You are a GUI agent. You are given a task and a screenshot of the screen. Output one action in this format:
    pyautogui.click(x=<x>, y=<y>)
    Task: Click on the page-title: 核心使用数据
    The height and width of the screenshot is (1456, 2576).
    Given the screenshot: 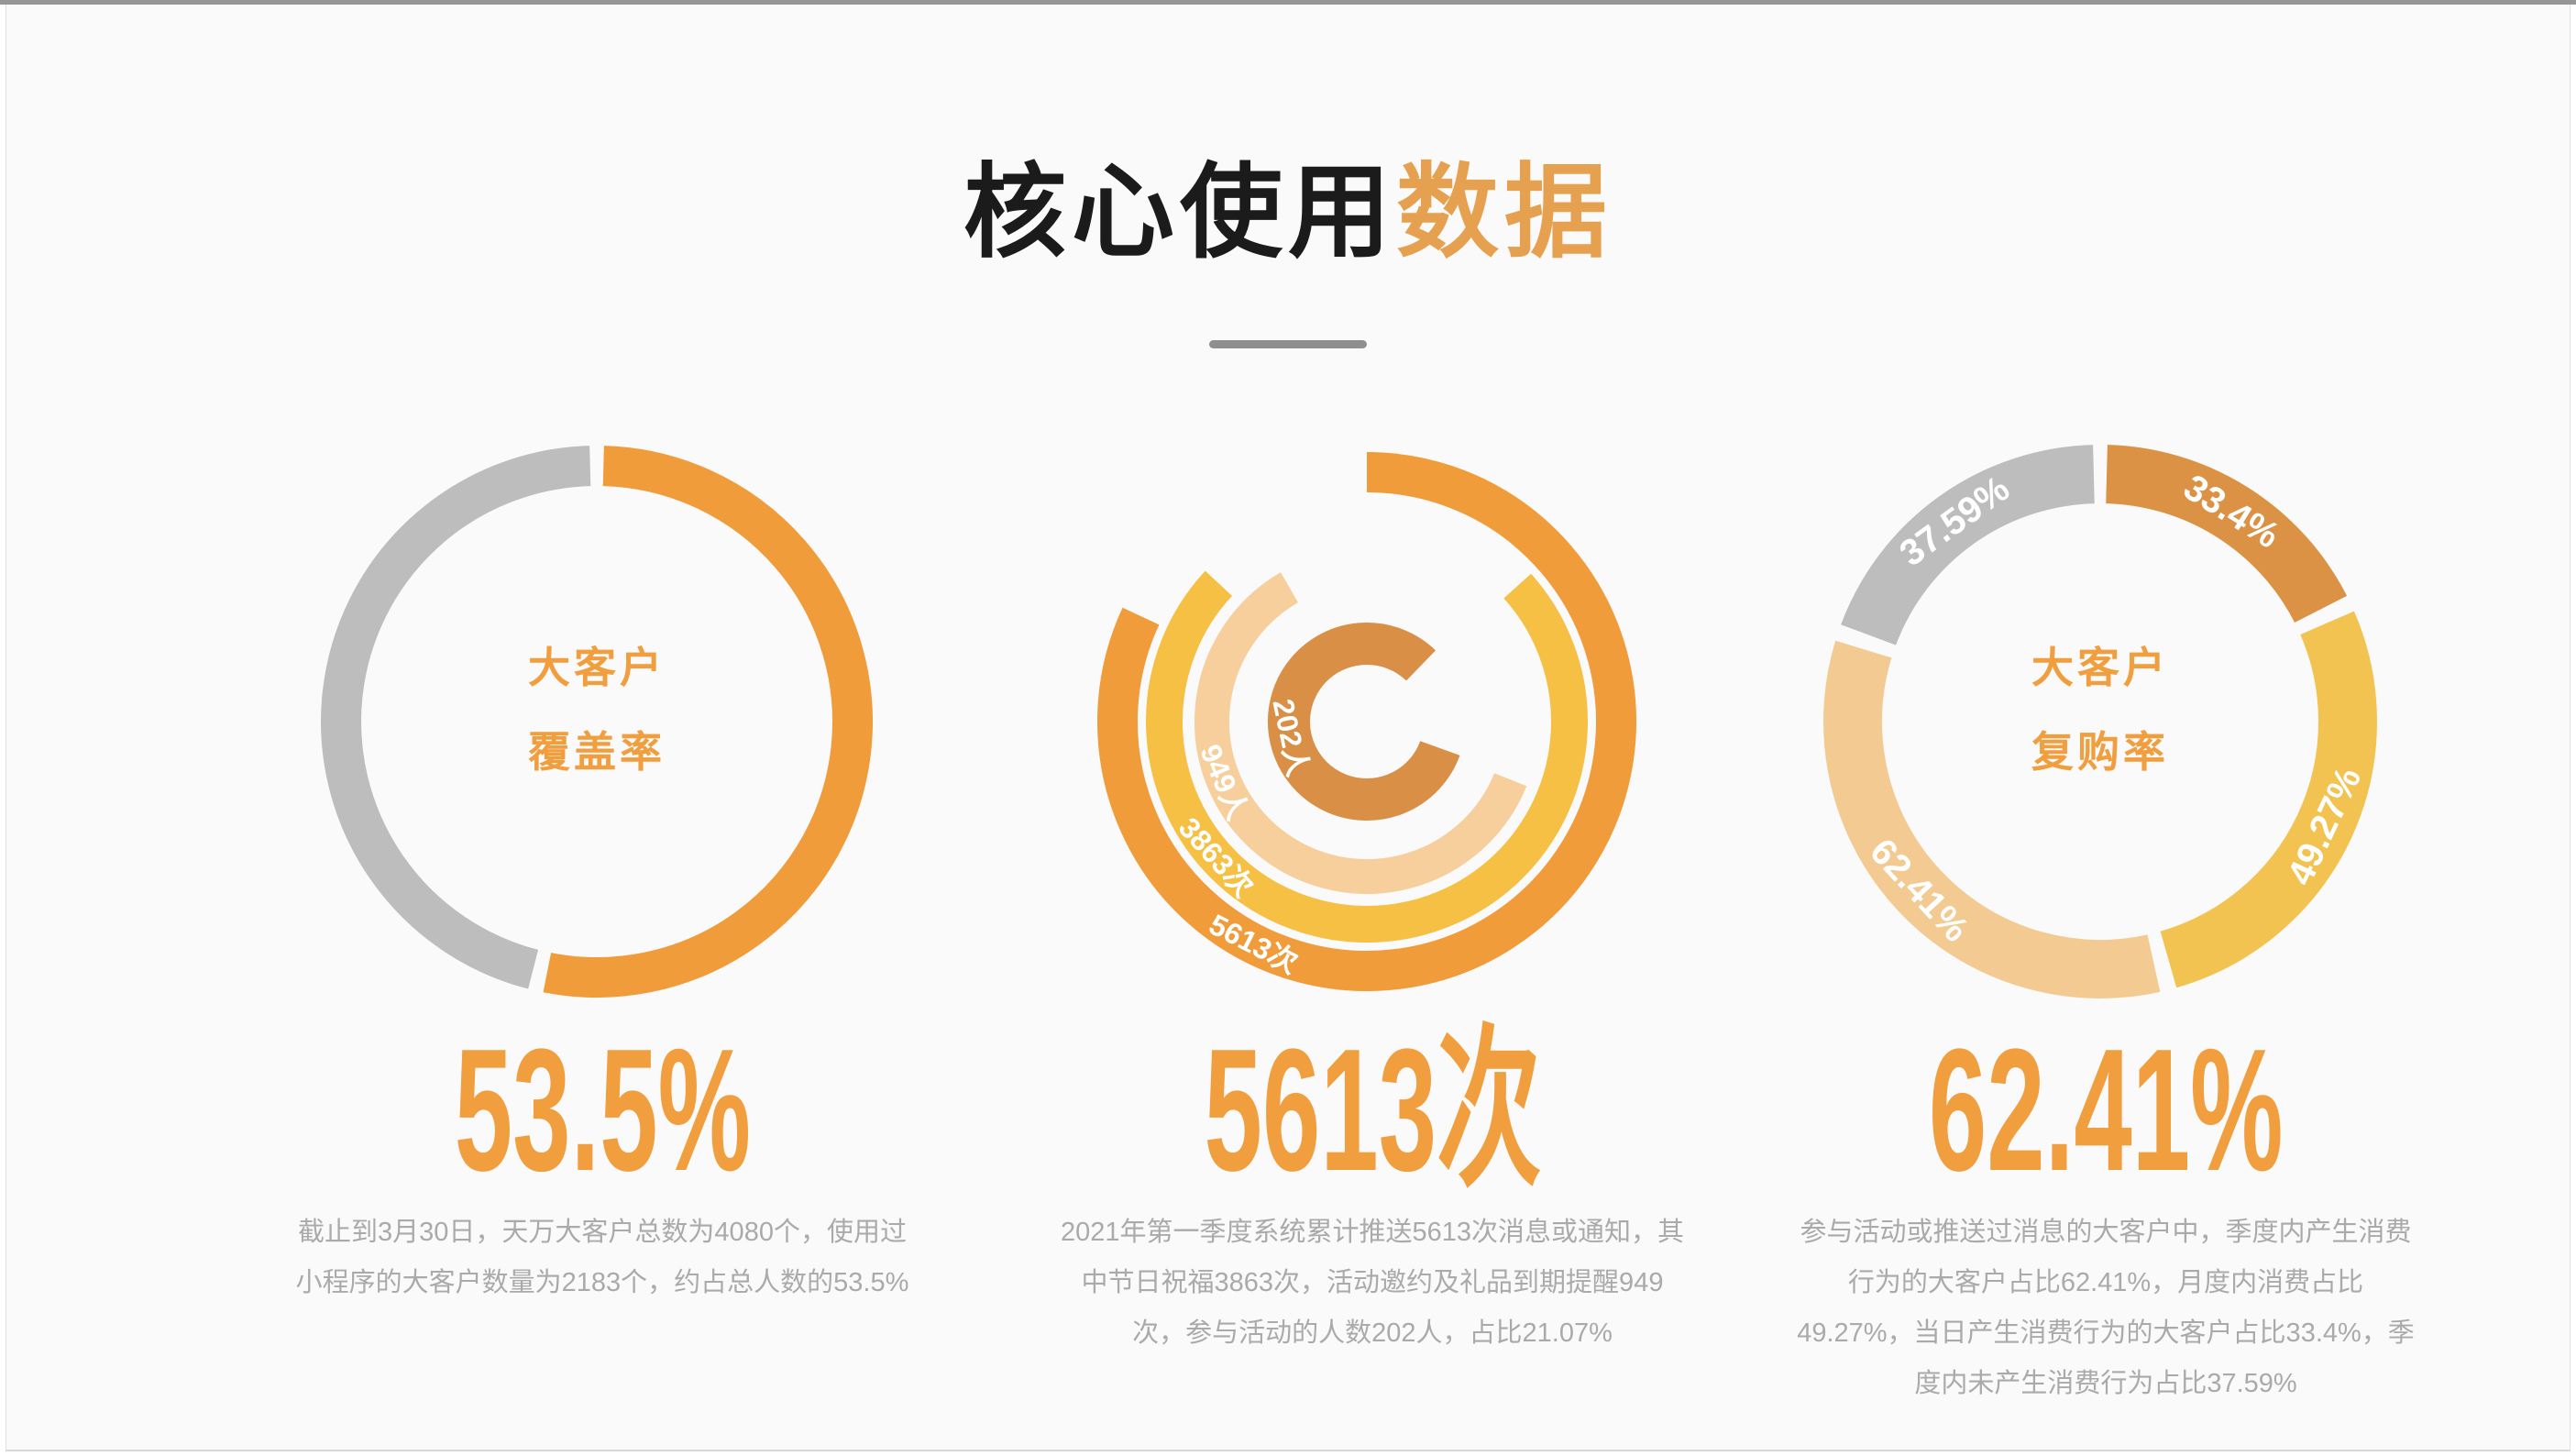 What is the action you would take?
    pyautogui.click(x=1288, y=212)
    